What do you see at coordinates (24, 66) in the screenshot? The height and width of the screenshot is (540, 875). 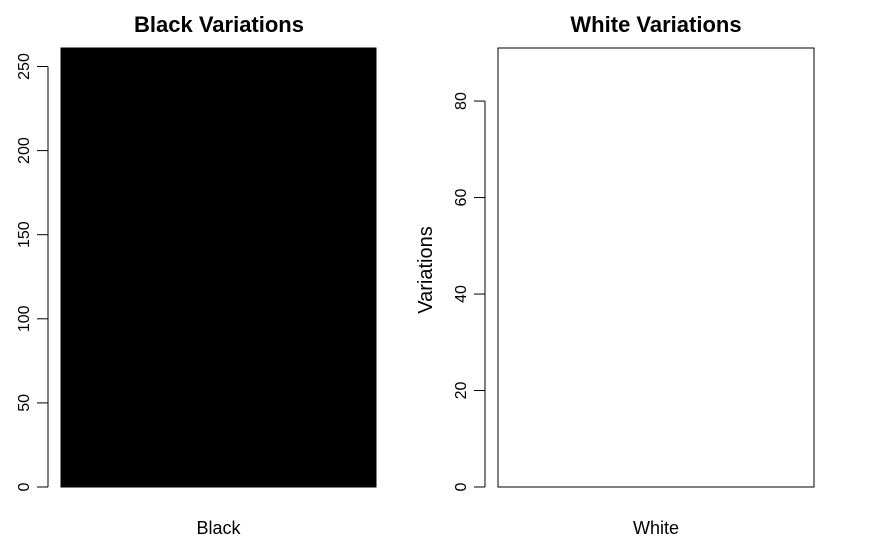 I see `y-tick-label: 250` at bounding box center [24, 66].